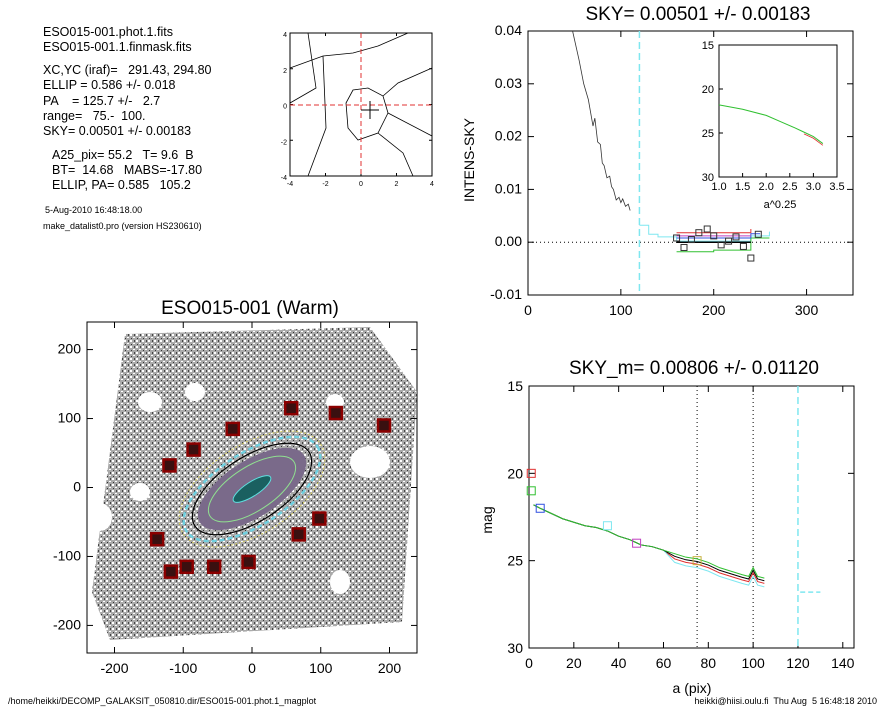 The width and height of the screenshot is (885, 708). What do you see at coordinates (127, 70) in the screenshot?
I see `info-line: XC,YC (iraf)= 291.43, 294.80` at bounding box center [127, 70].